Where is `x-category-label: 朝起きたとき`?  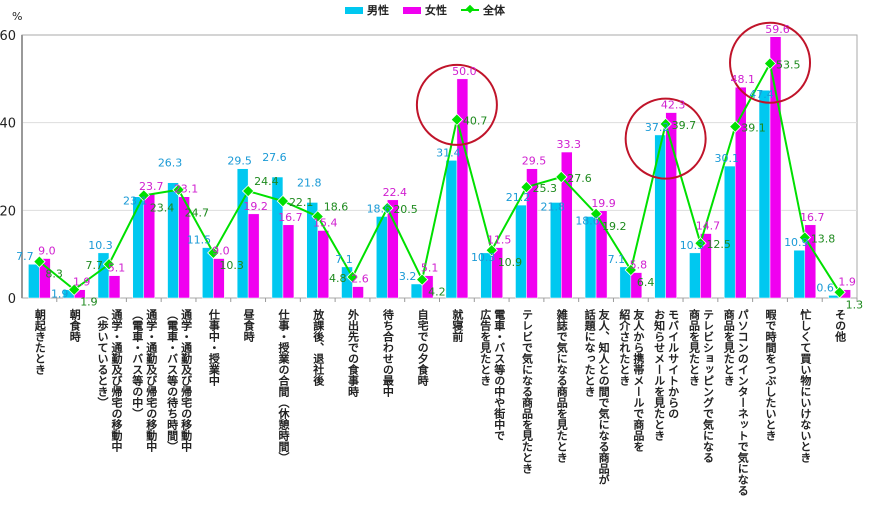
x-category-label: 朝起きたとき is located at coordinates (40, 342).